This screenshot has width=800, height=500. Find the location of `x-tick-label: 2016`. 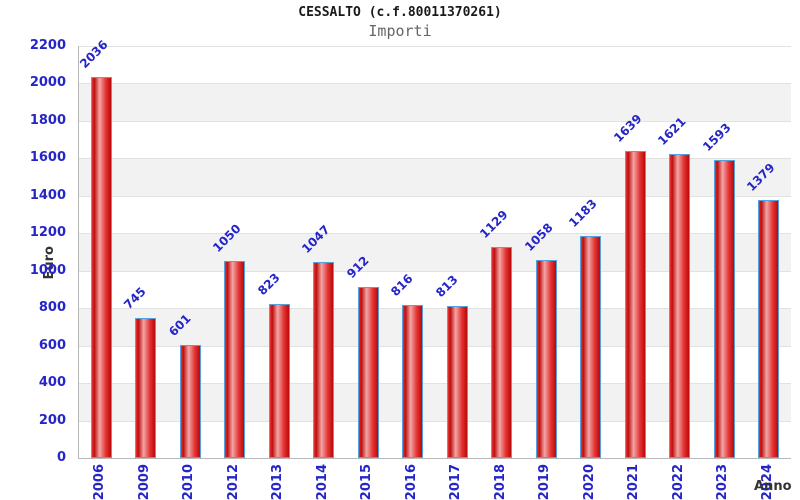

x-tick-label: 2016 is located at coordinates (411, 482).